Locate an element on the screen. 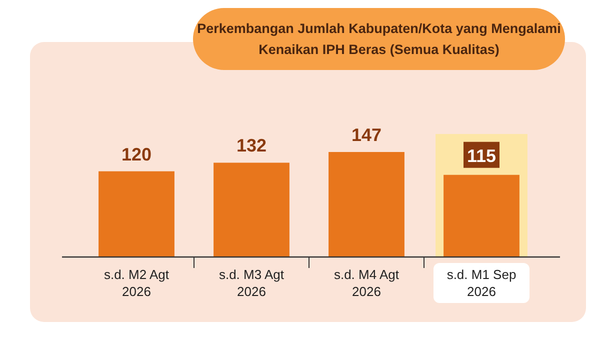 This screenshot has width=602, height=337. x-tick-label: s.d. M3 Agt 2026 is located at coordinates (251, 283).